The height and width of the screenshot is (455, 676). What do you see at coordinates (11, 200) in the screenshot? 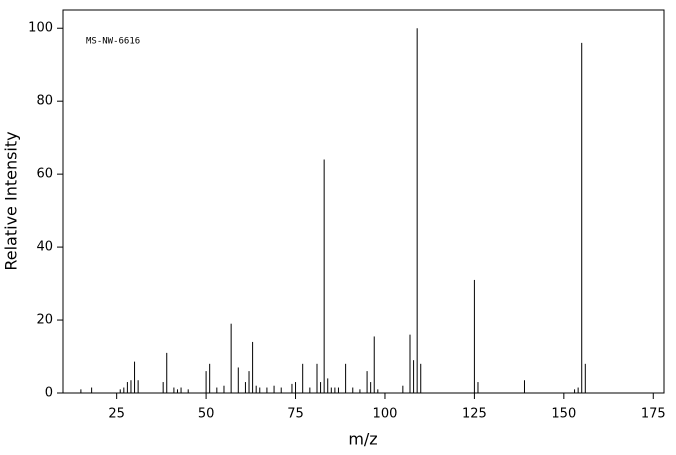
I see `y-axis-title: Relative Intensity` at bounding box center [11, 200].